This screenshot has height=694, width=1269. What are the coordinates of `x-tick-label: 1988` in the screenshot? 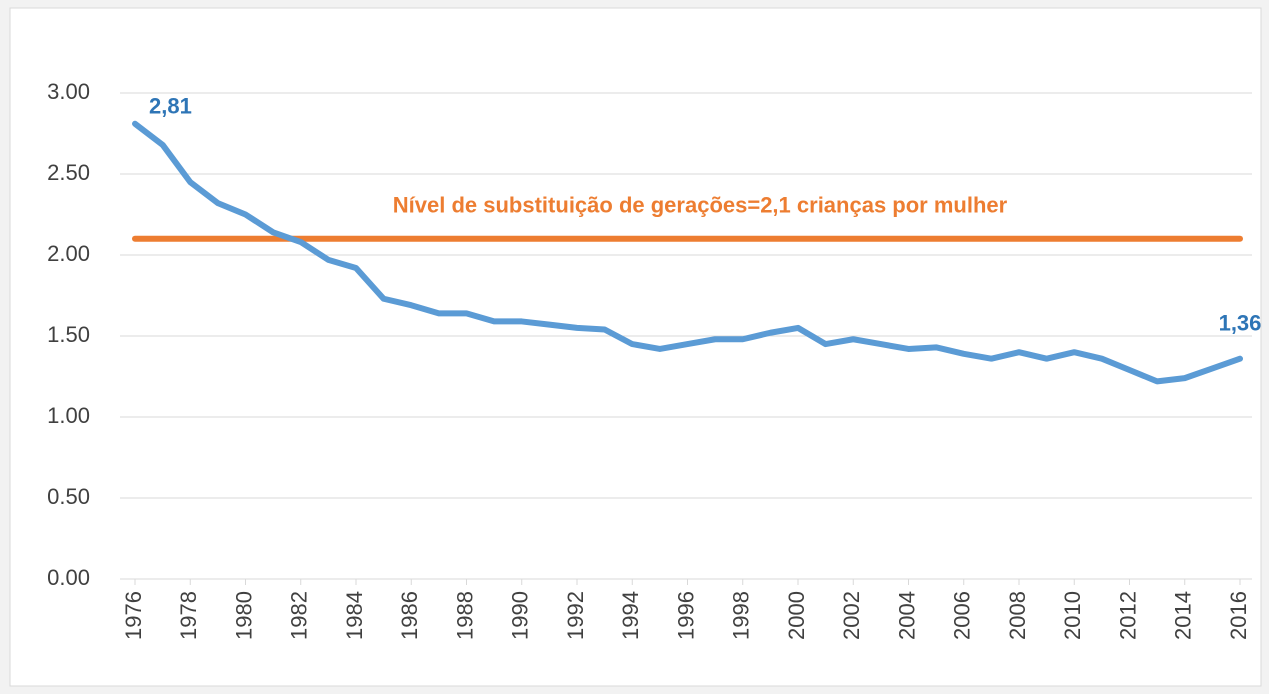 It's located at (464, 615).